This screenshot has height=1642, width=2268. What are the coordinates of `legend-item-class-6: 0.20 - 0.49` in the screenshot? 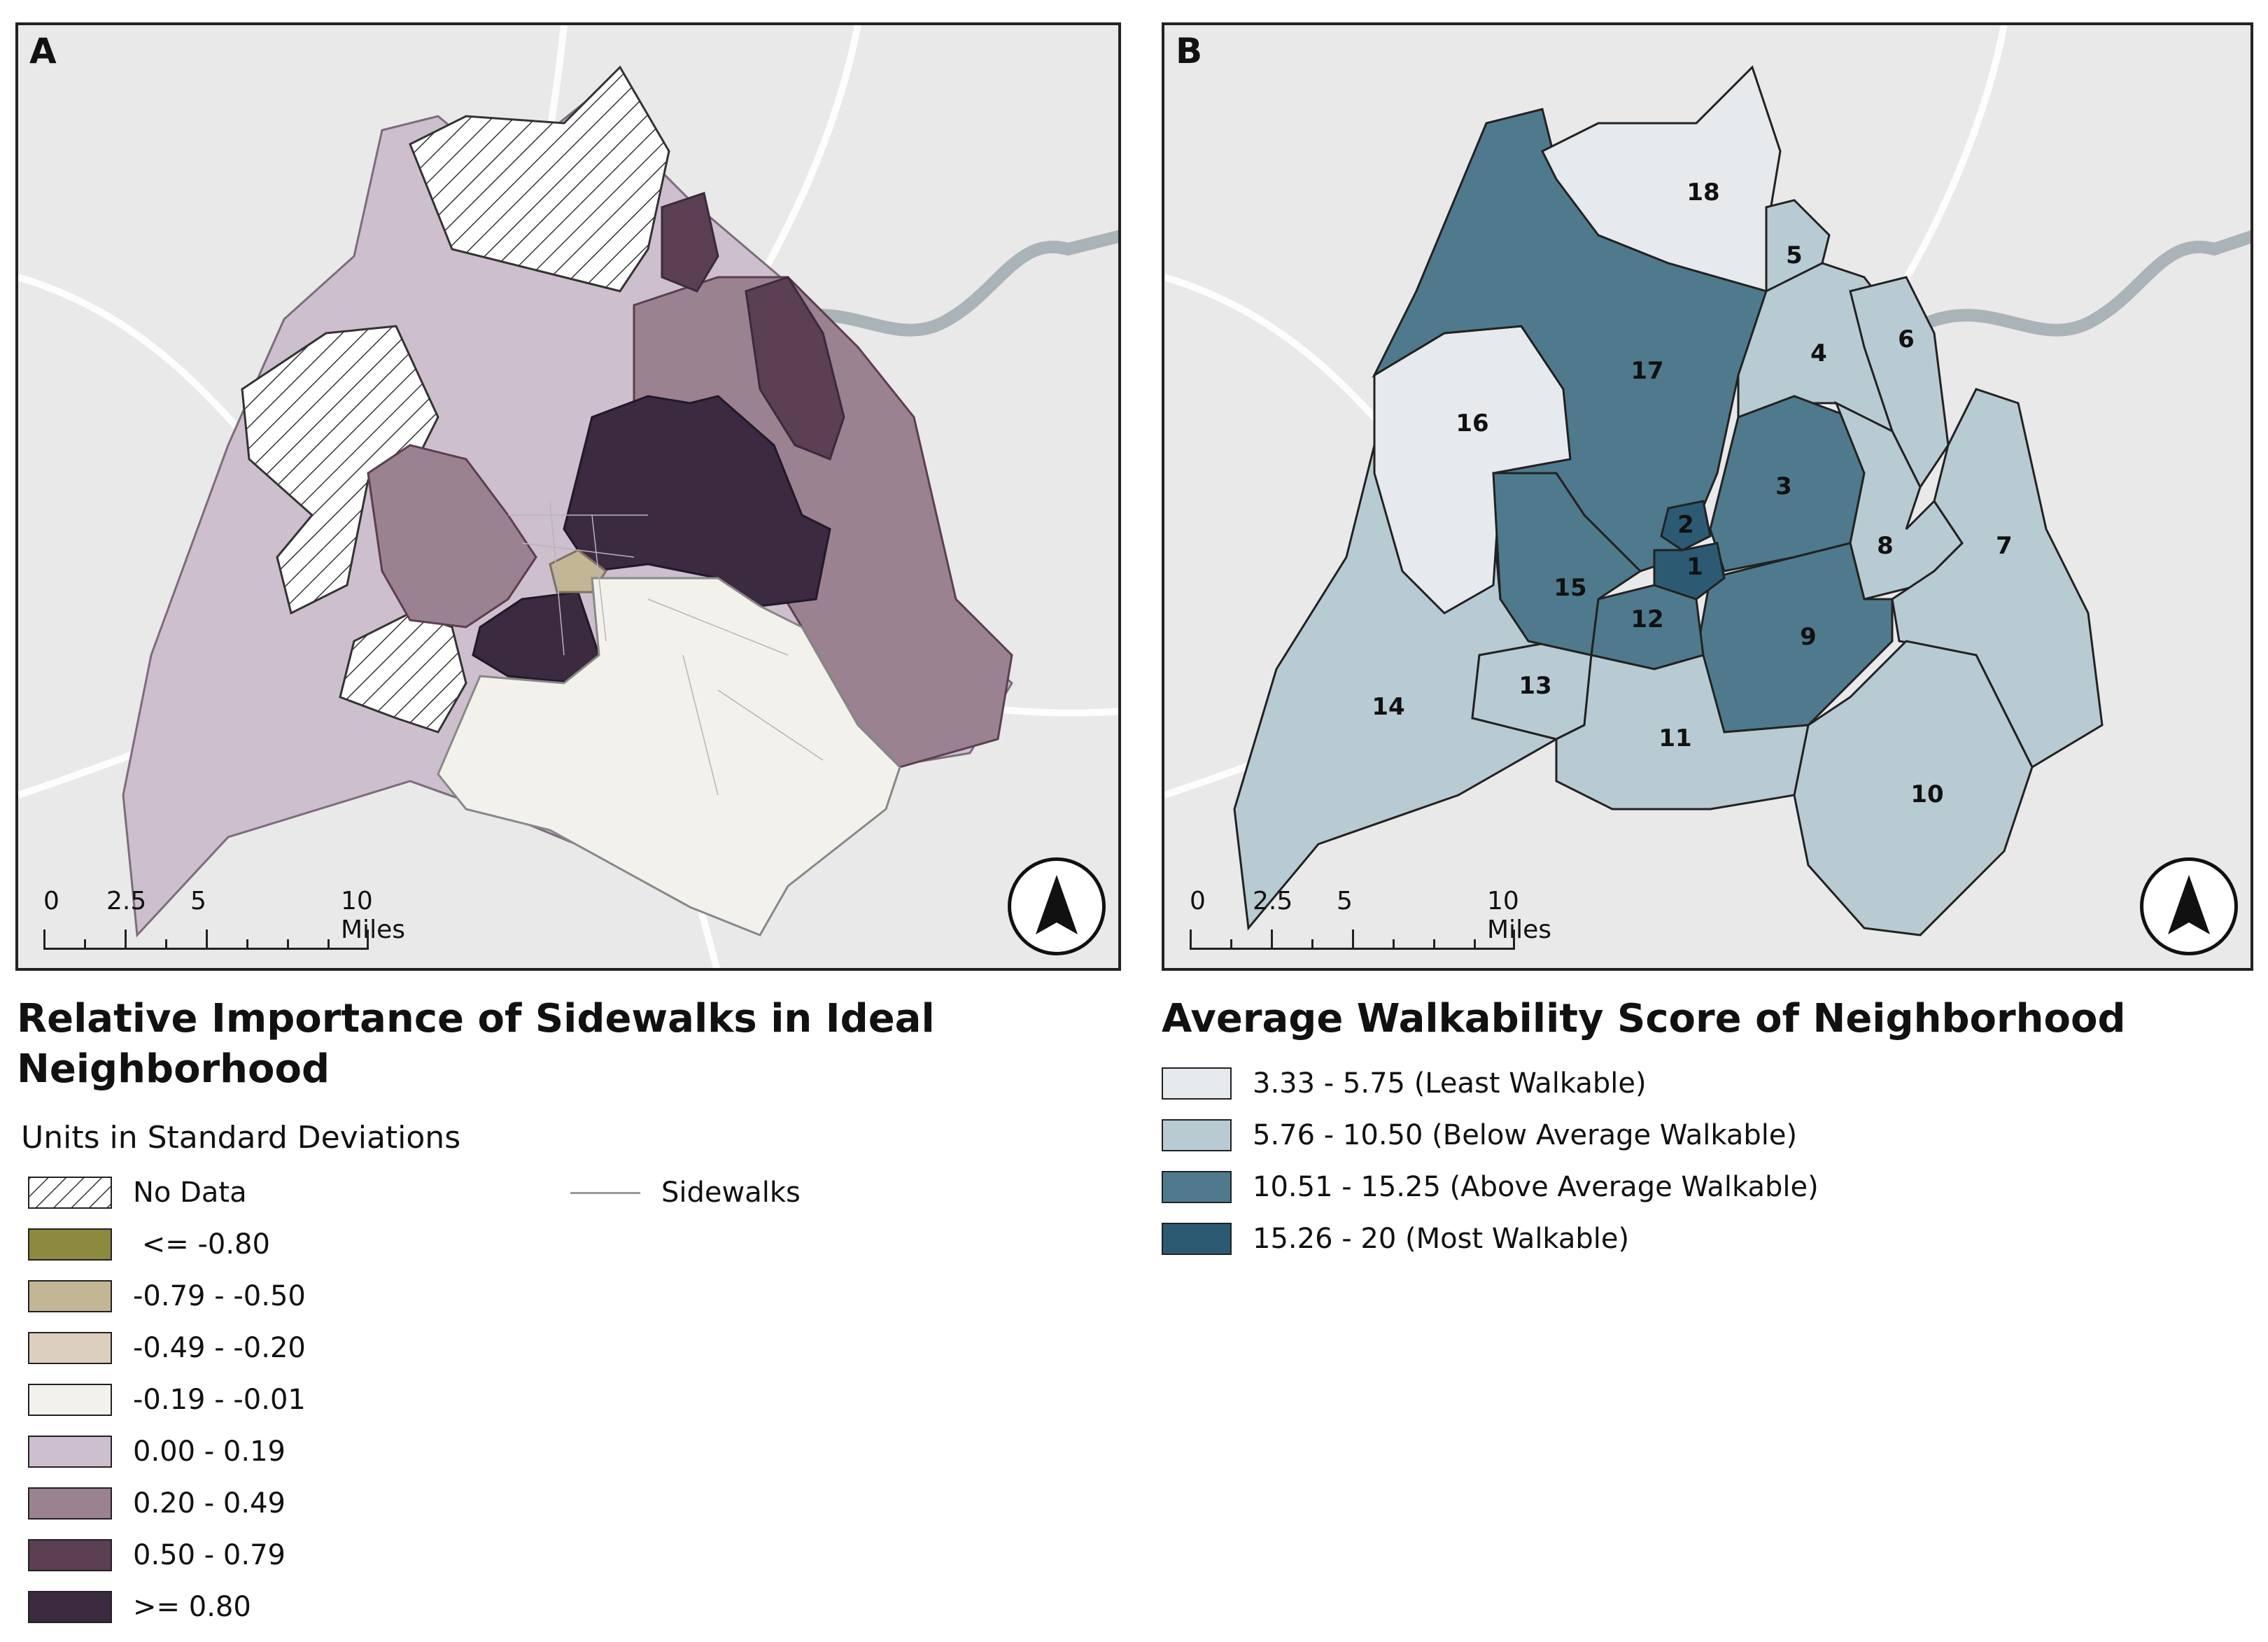 It's located at (157, 1503).